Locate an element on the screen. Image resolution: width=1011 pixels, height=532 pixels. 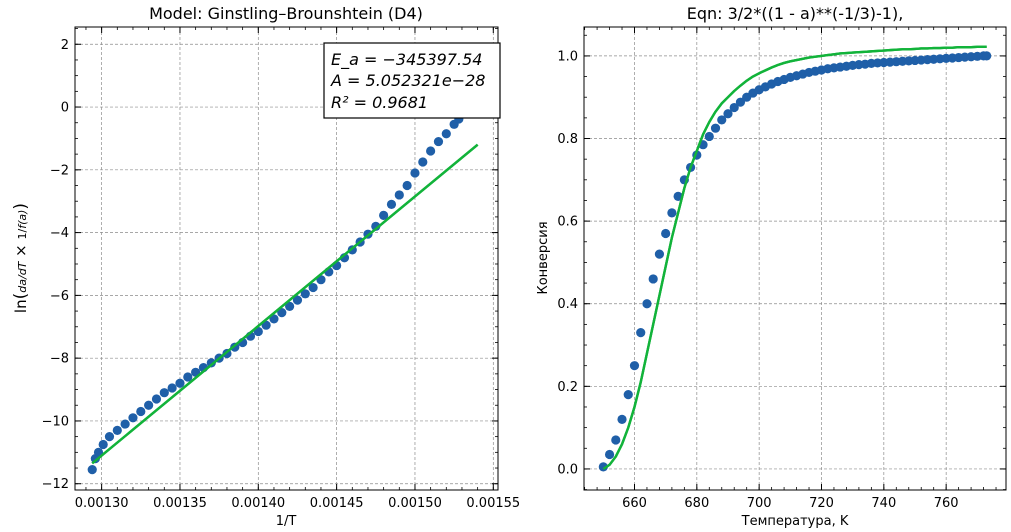
right-chart-title: Eqn: 3/2*((1 - a)**(-1/3)-1), is located at coordinates (795, 13).